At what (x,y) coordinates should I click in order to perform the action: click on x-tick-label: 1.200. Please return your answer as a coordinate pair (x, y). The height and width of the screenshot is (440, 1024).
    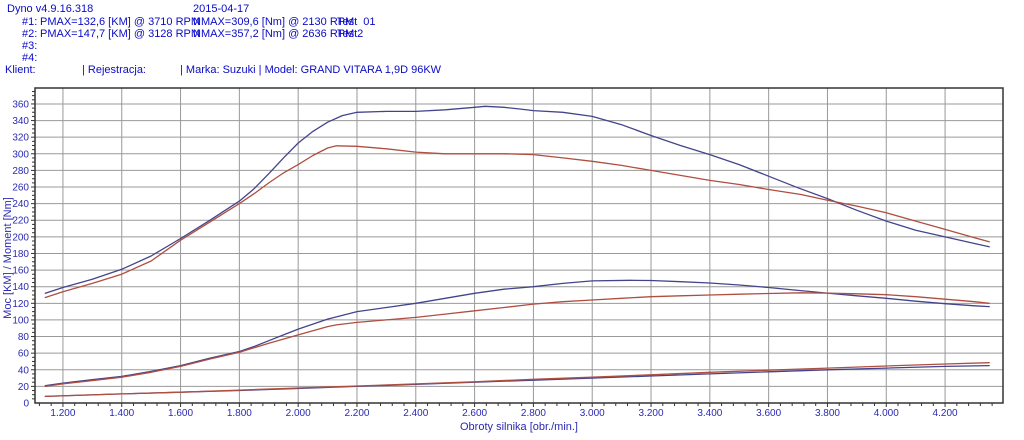
    Looking at the image, I should click on (62, 413).